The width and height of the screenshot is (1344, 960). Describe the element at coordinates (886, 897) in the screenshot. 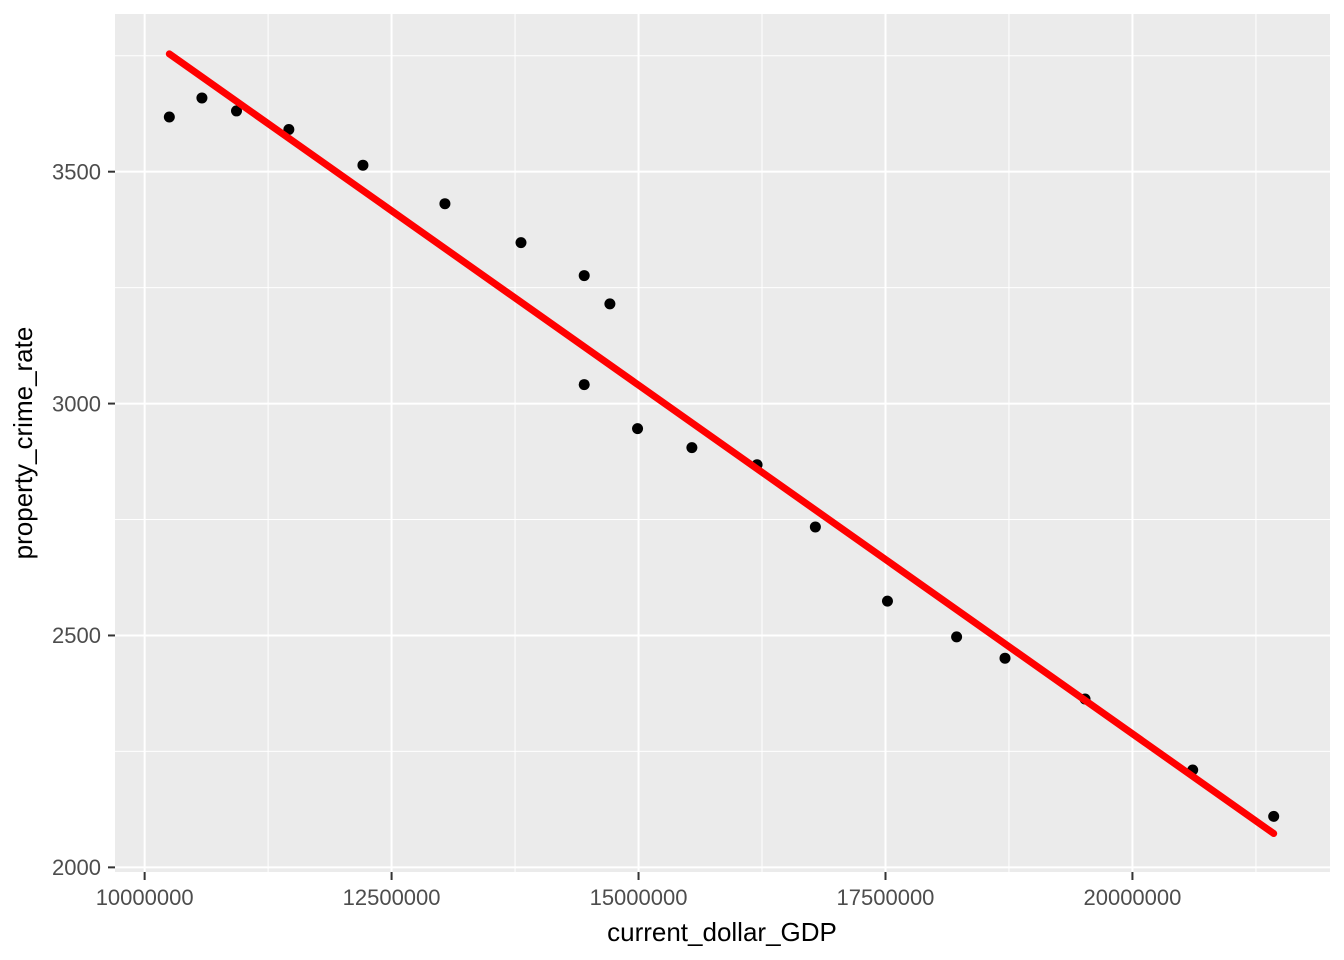

I see `x-tick-label: 17500000` at that location.